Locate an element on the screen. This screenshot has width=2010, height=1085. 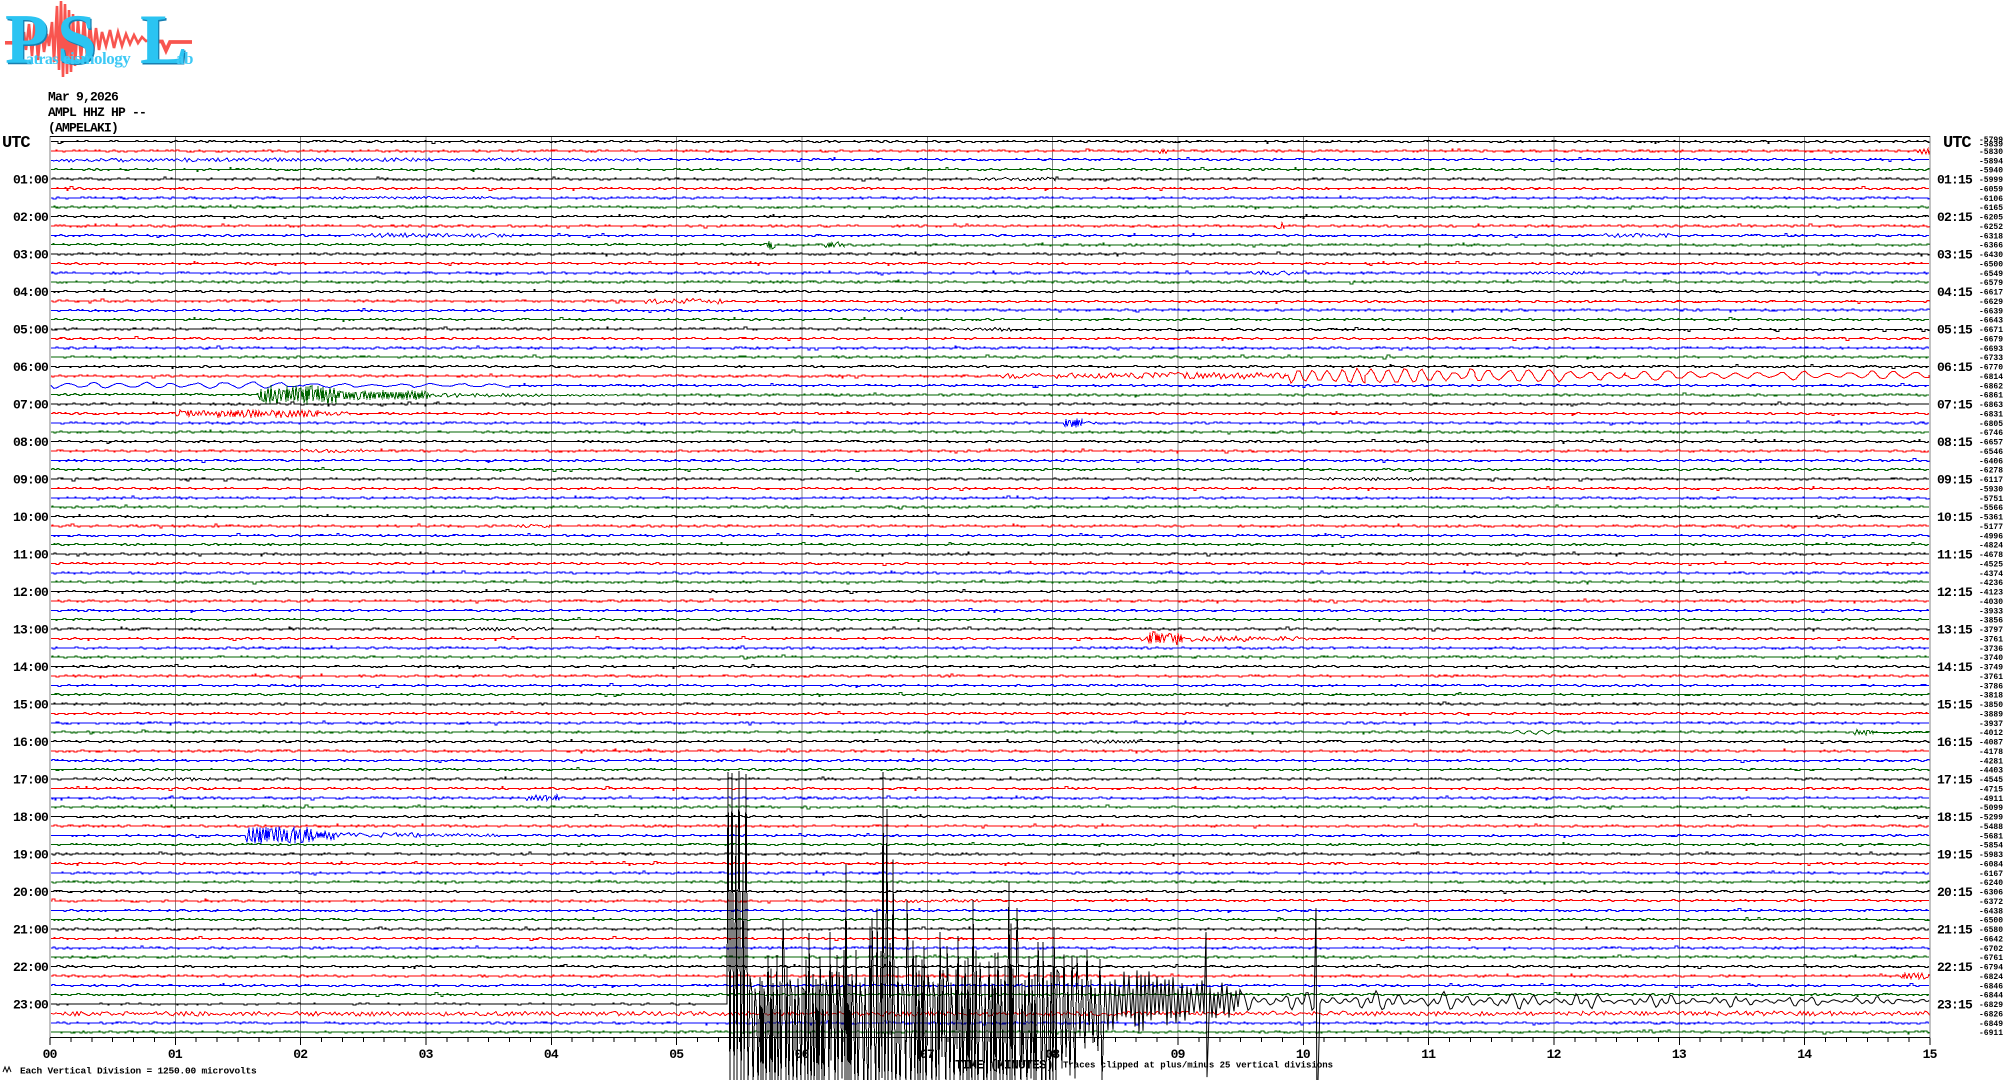
svg-text: 12 is located at coordinates (1554, 1054).